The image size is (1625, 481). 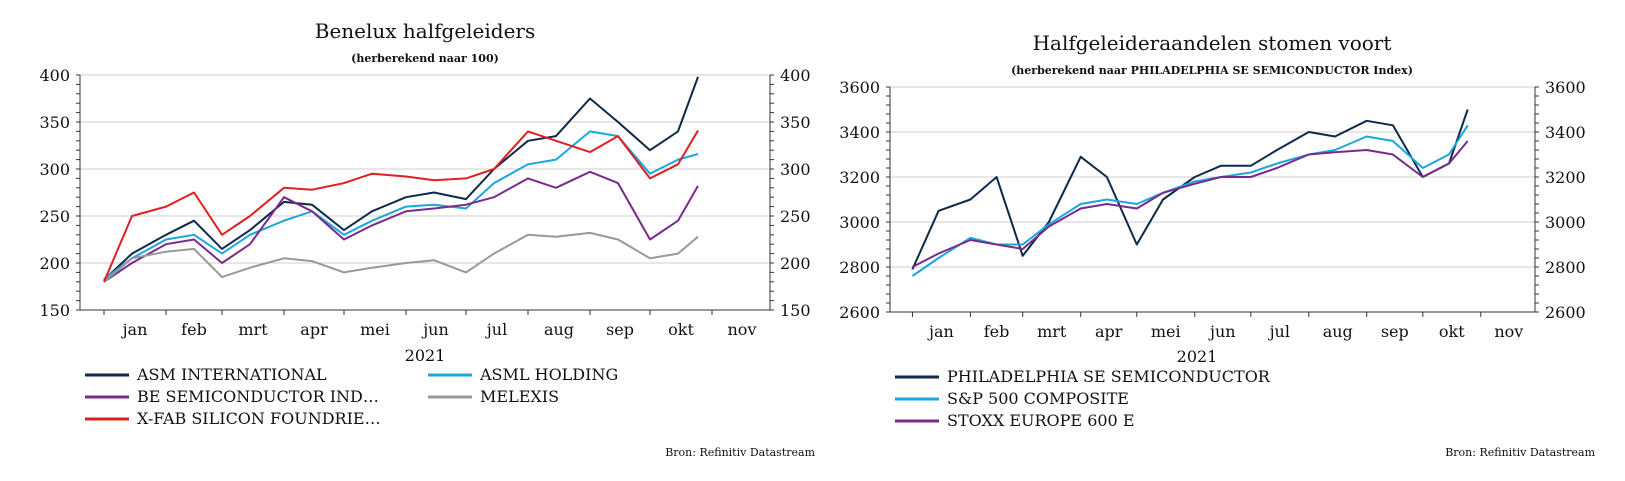 What do you see at coordinates (1212, 43) in the screenshot?
I see `chart-title: Halfgeleideraandelen stomen voort` at bounding box center [1212, 43].